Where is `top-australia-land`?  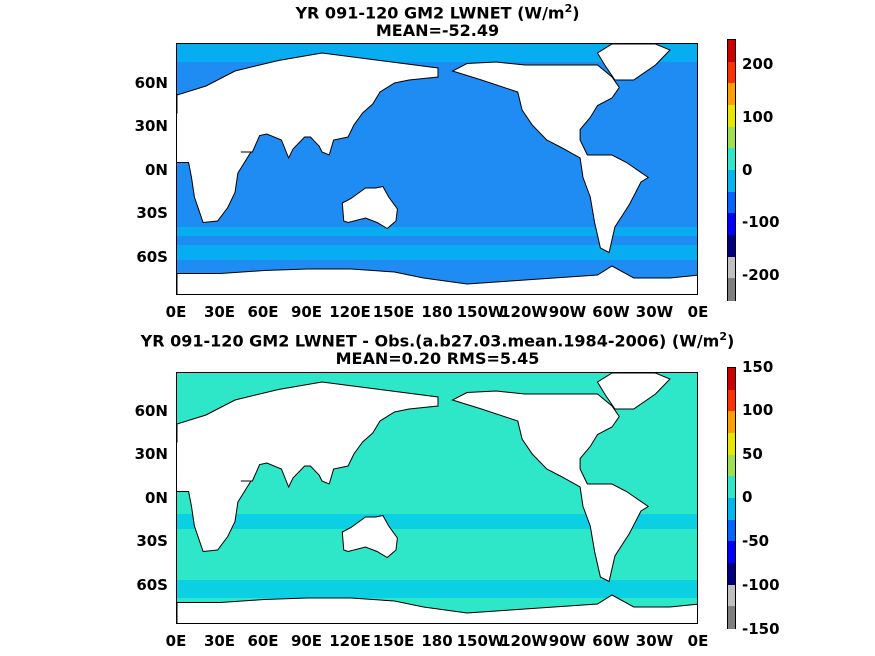 top-australia-land is located at coordinates (369, 207).